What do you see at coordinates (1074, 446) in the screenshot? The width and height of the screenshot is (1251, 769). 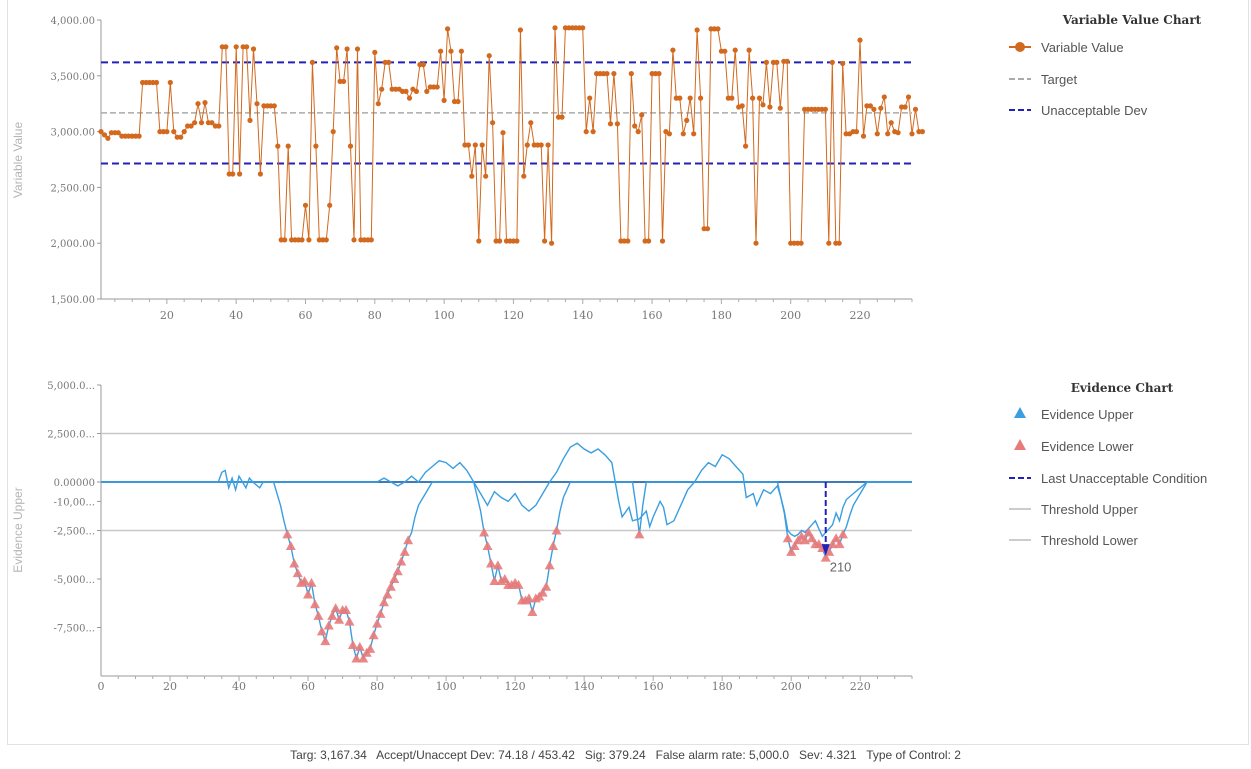 I see `legend-item-evidence-lower: Evidence Lower` at bounding box center [1074, 446].